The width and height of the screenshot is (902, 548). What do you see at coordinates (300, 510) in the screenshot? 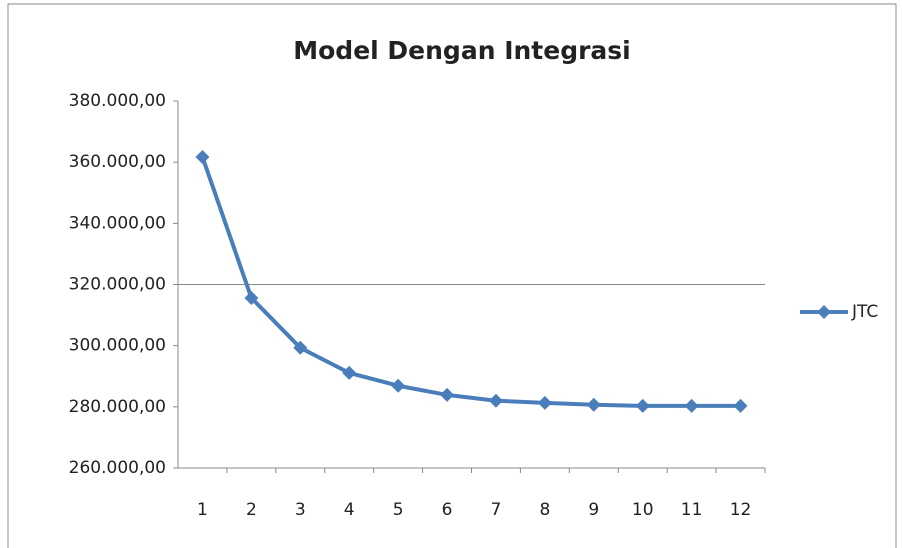
I see `x-tick-label: 3` at bounding box center [300, 510].